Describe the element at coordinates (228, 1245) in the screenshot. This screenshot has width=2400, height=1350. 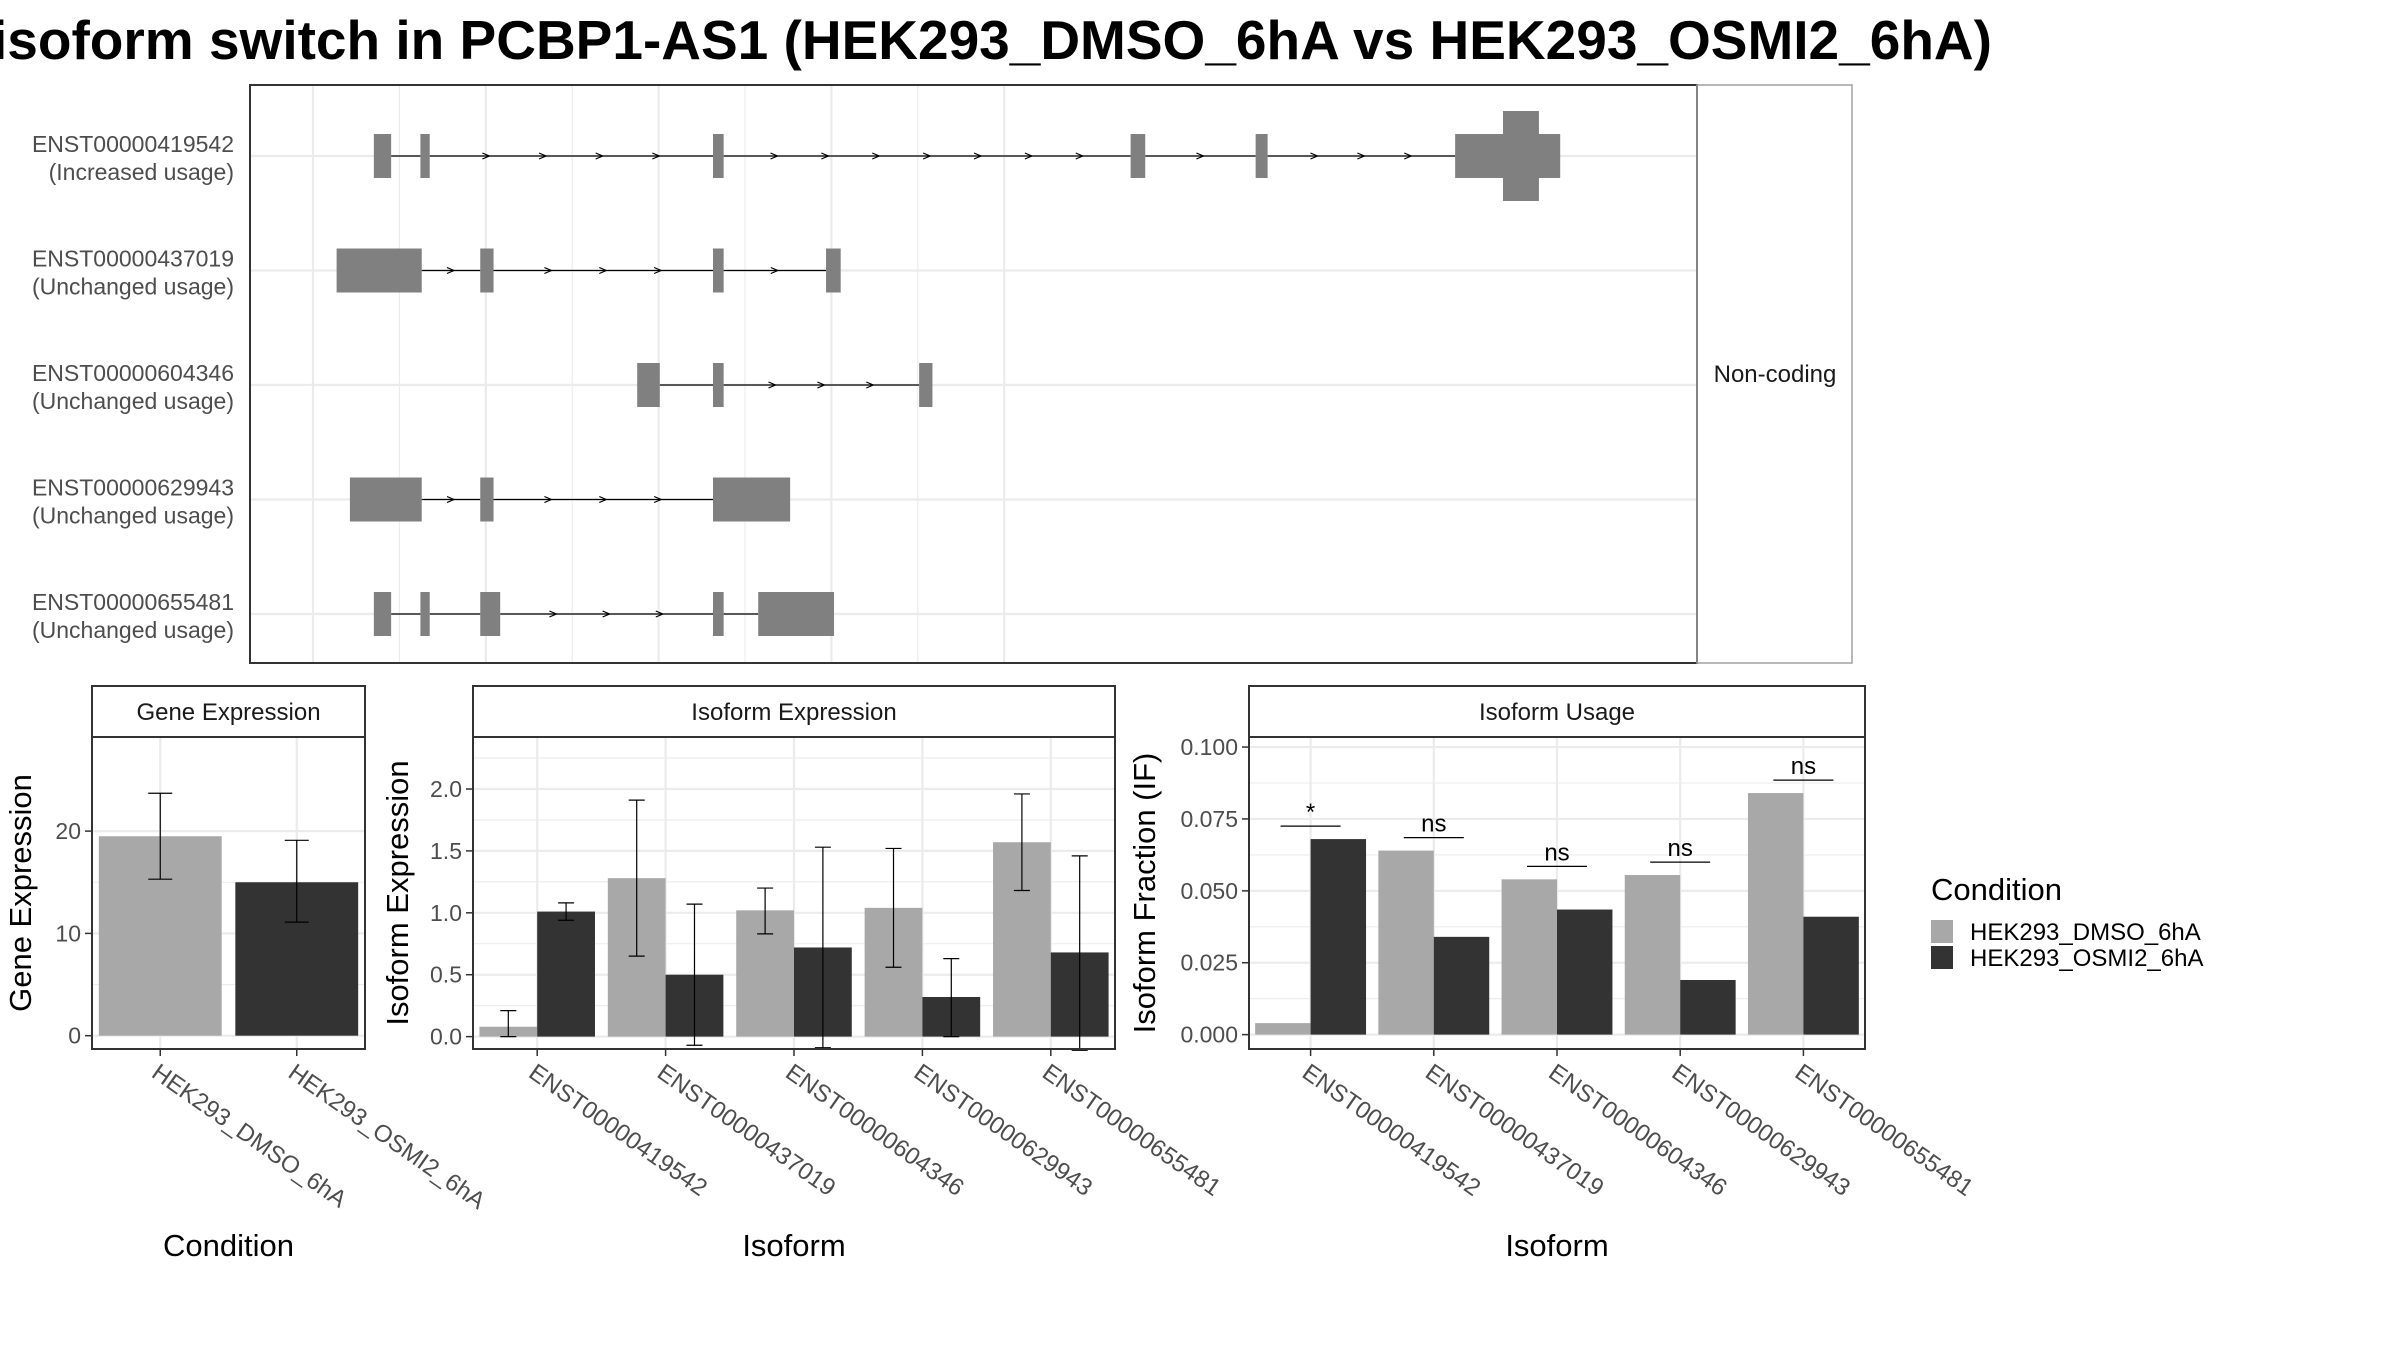
I see `x-axis-title: Condition` at that location.